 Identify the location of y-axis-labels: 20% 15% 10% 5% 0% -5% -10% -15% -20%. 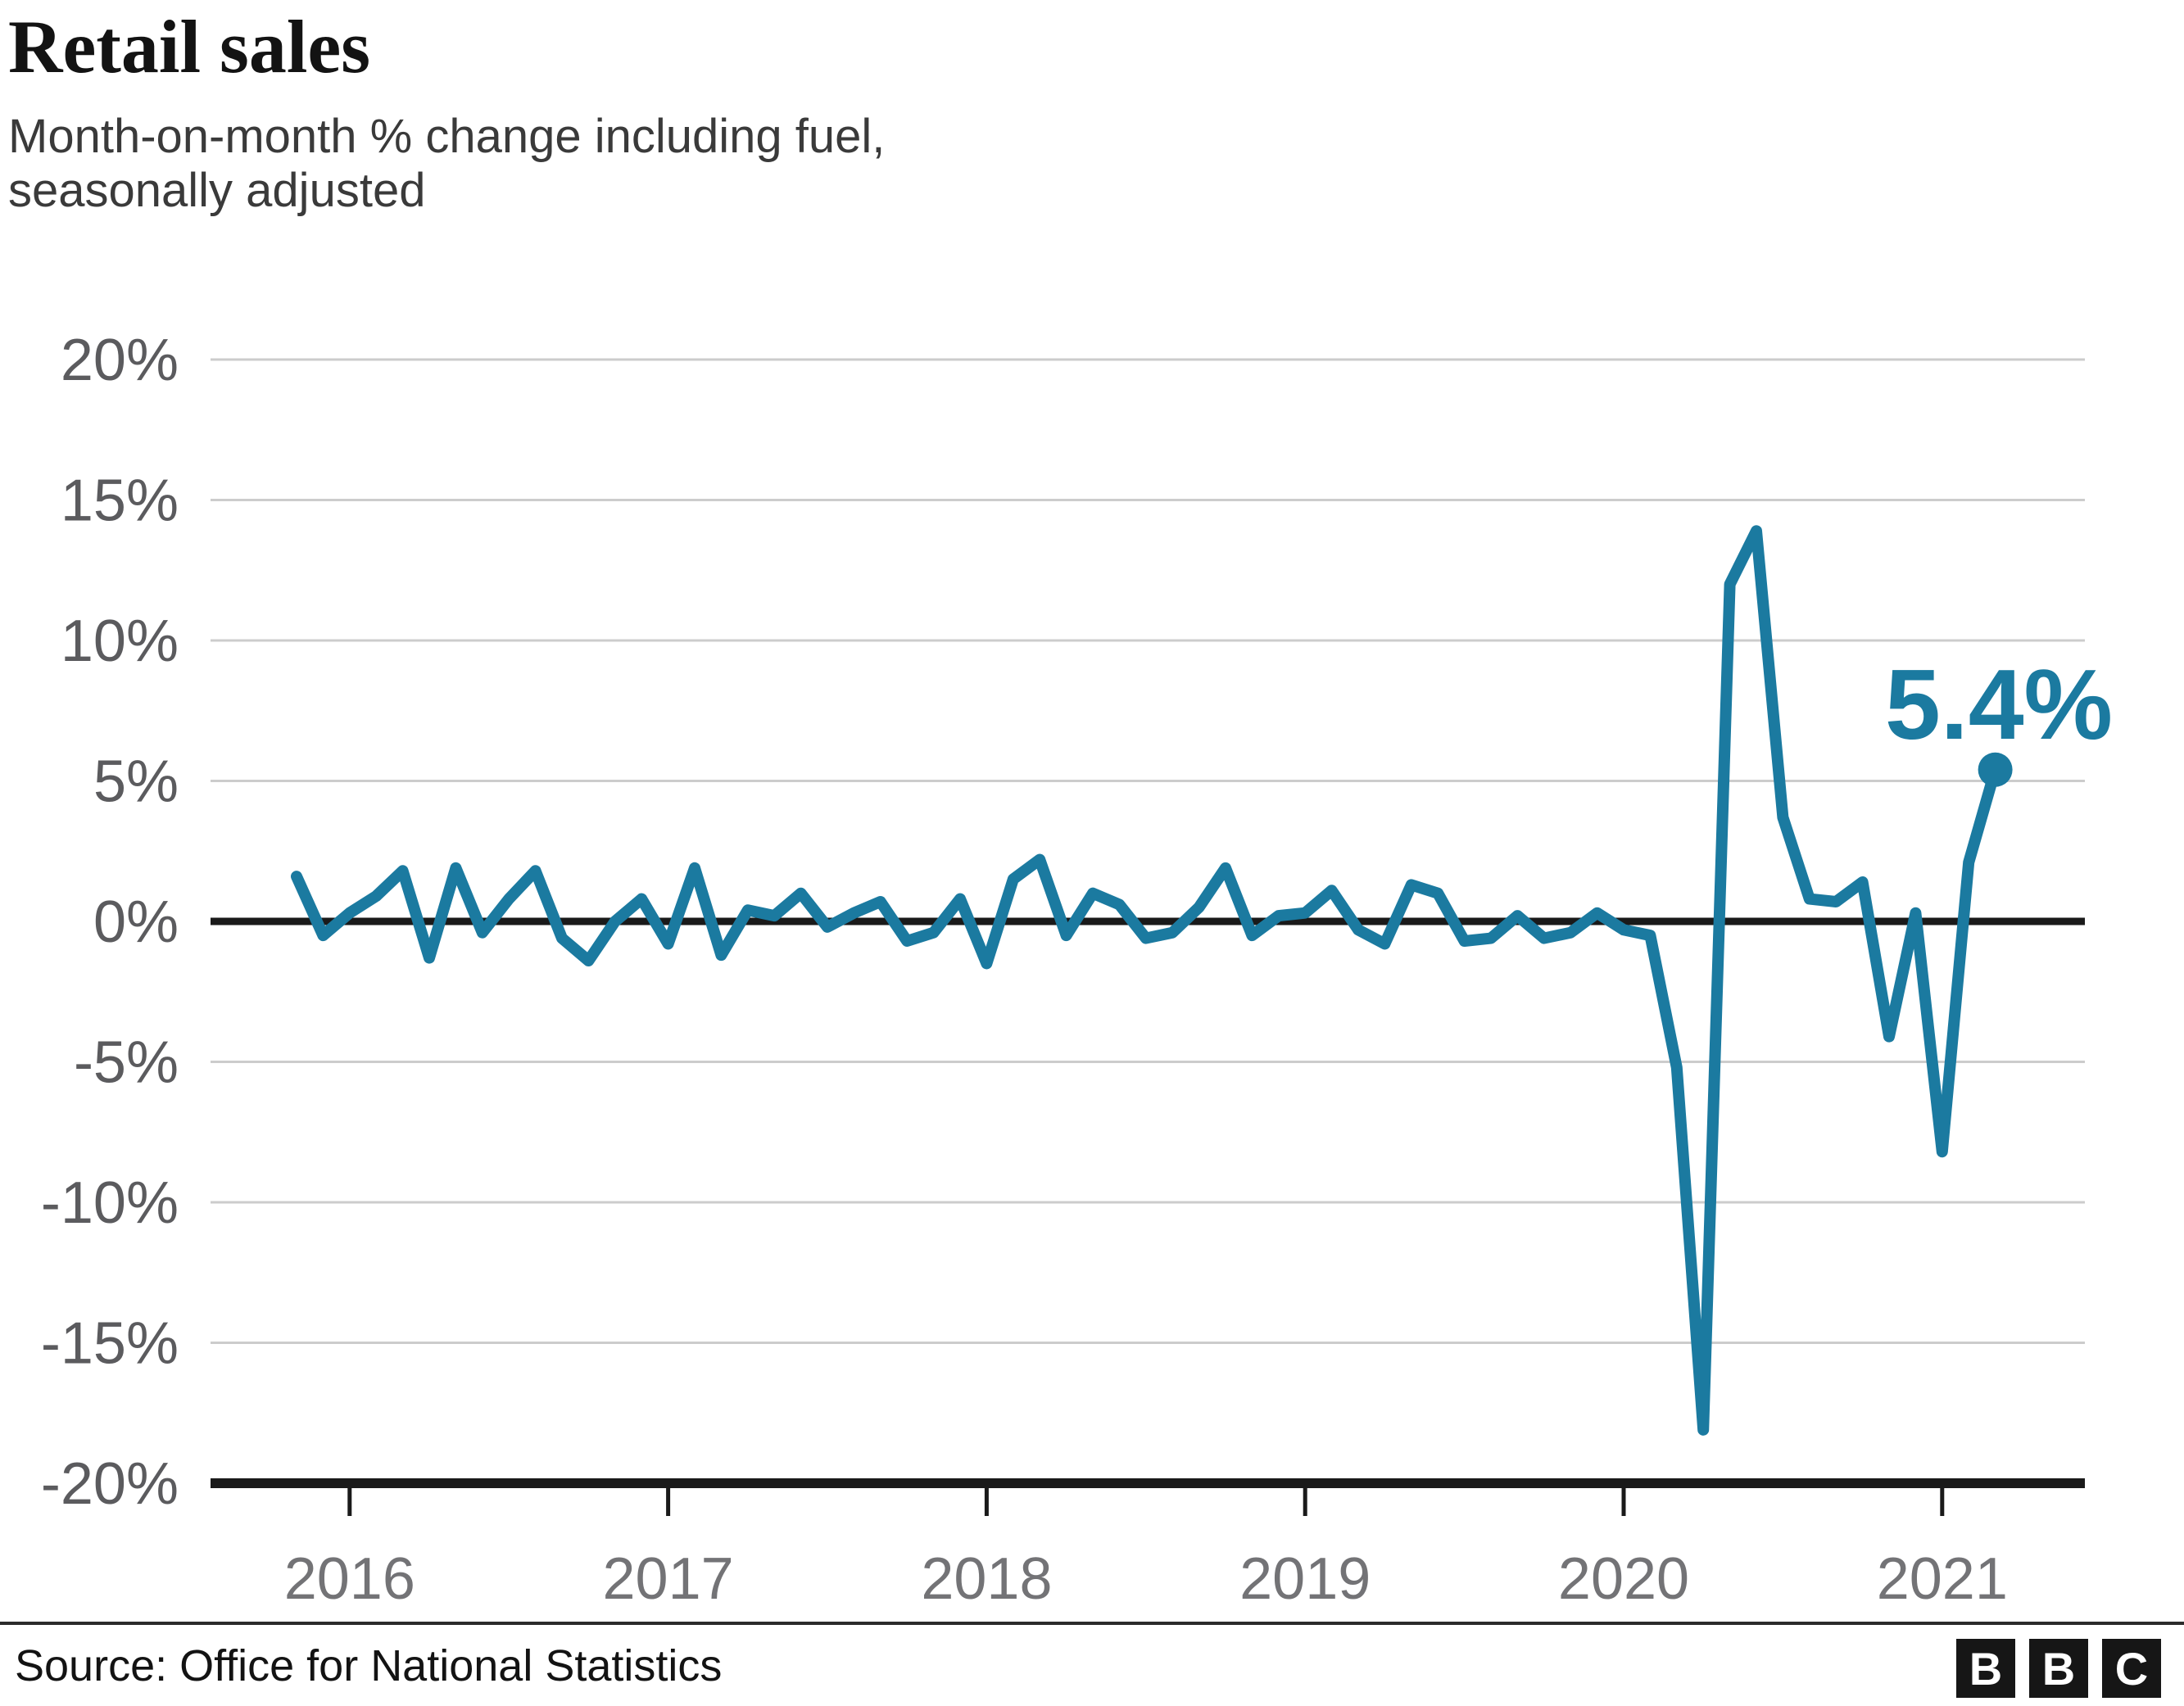
(110, 922).